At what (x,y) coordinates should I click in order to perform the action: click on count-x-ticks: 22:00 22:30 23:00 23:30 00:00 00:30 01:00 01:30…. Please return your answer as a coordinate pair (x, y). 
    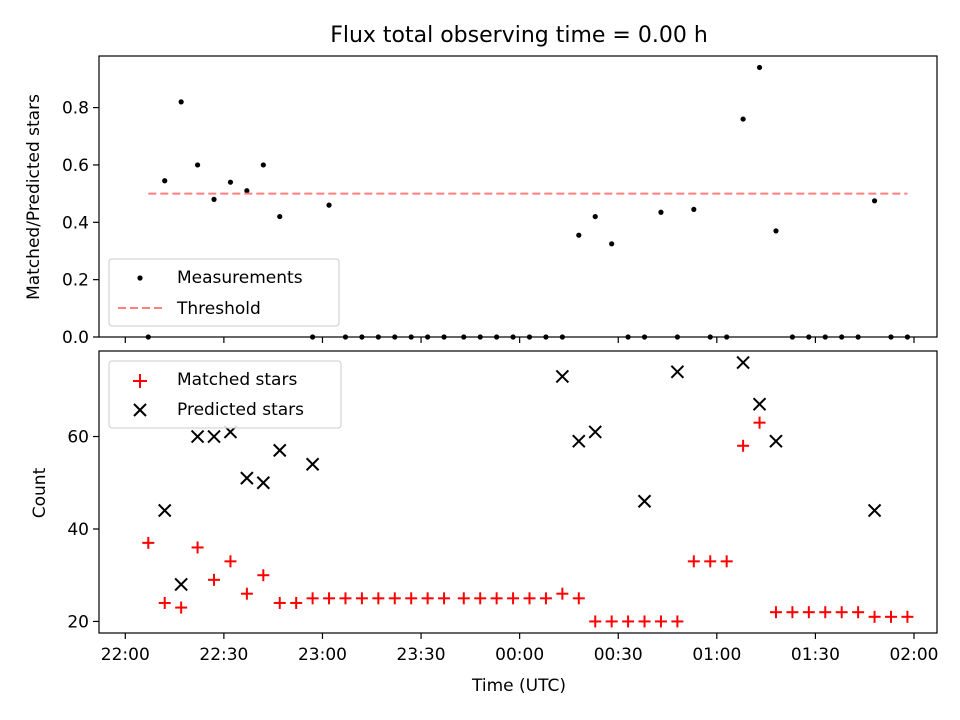
    Looking at the image, I should click on (519, 649).